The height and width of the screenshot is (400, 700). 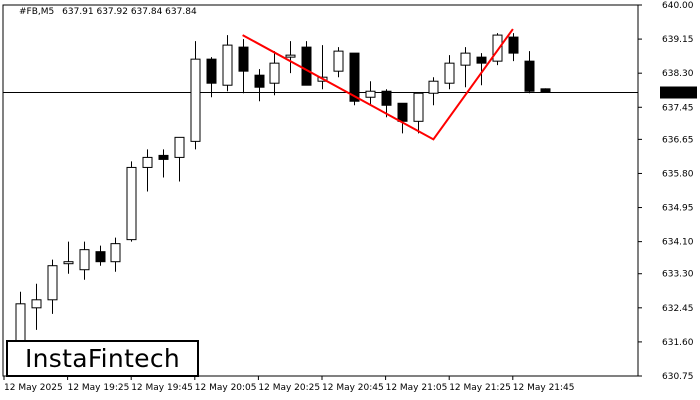 I want to click on x-tick-label: 12 May 20:25, so click(x=289, y=388).